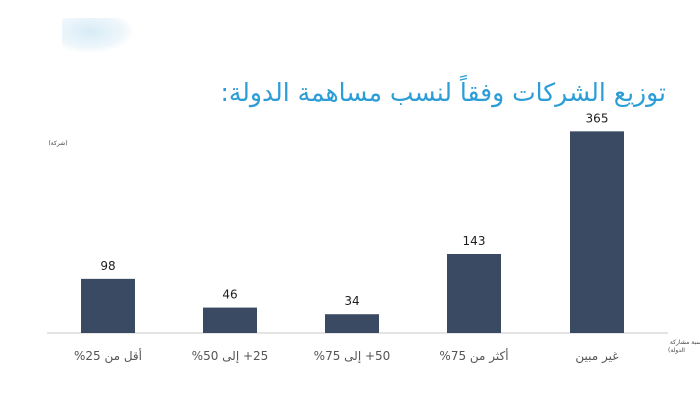 This screenshot has width=700, height=408. I want to click on x-tick-label: أقل من 25%, so click(108, 356).